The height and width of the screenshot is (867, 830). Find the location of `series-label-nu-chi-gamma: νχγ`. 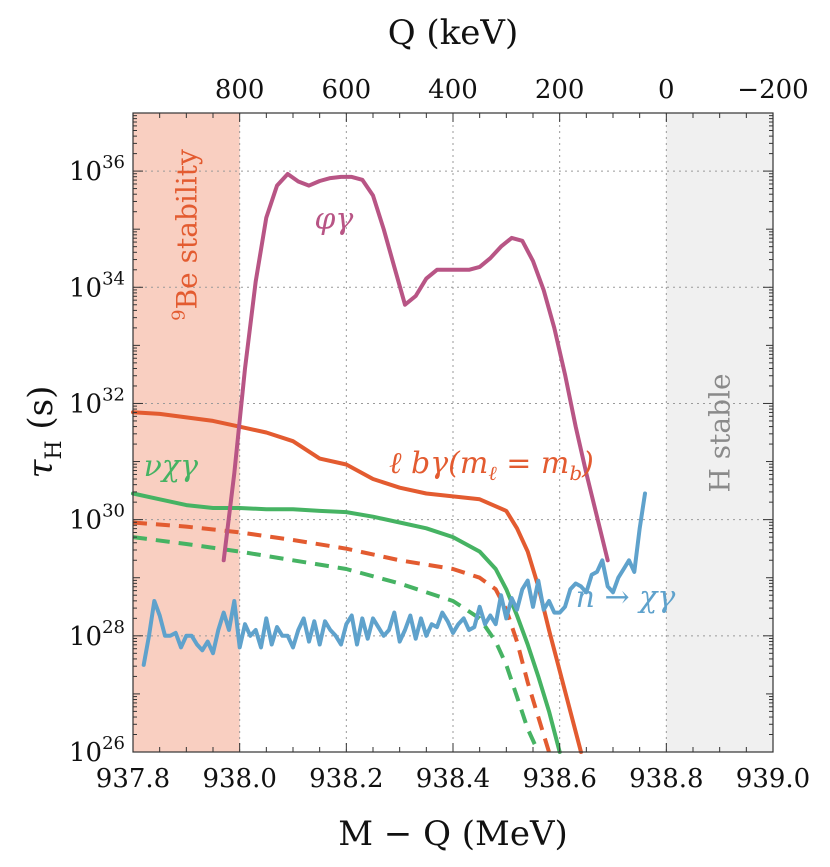

series-label-nu-chi-gamma: νχγ is located at coordinates (171, 466).